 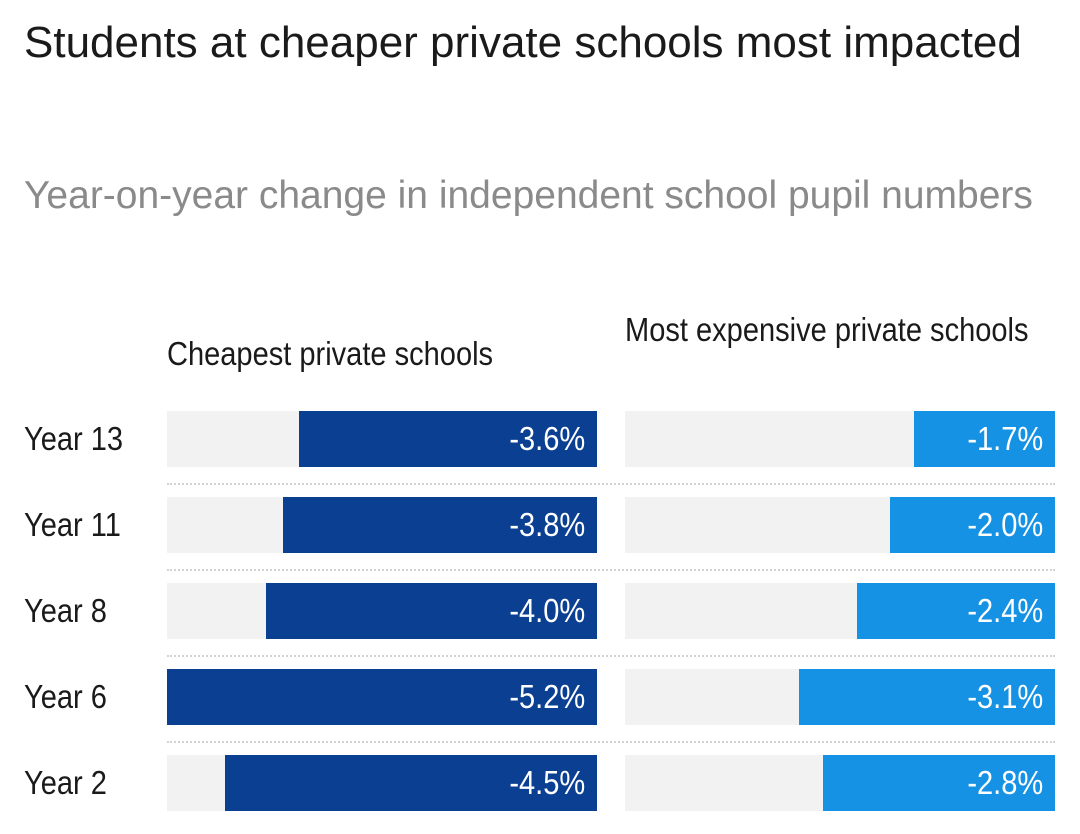 What do you see at coordinates (547, 524) in the screenshot?
I see `bar-value-label: -3.8%` at bounding box center [547, 524].